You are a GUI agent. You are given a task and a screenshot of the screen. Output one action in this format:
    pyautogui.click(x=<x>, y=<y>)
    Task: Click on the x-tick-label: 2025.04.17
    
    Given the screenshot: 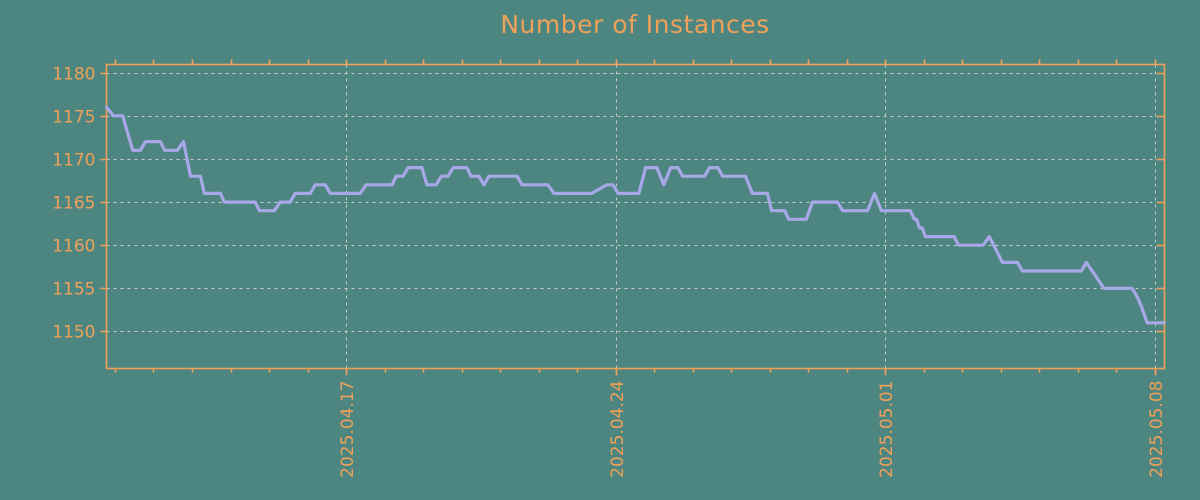 What is the action you would take?
    pyautogui.click(x=348, y=429)
    